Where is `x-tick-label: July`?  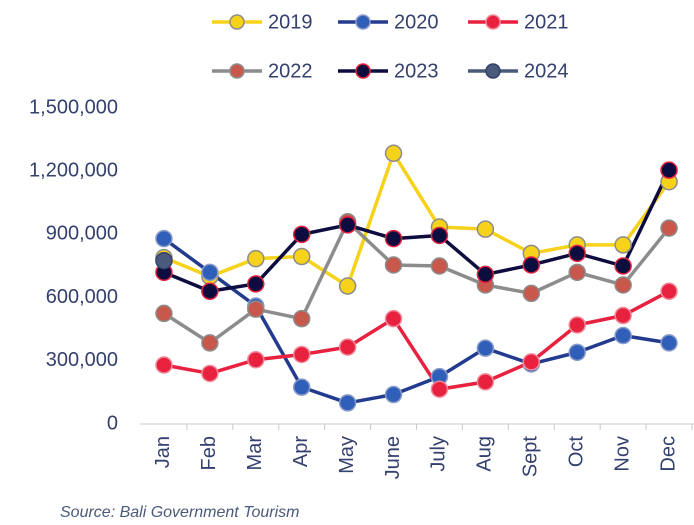
x-tick-label: July is located at coordinates (439, 454).